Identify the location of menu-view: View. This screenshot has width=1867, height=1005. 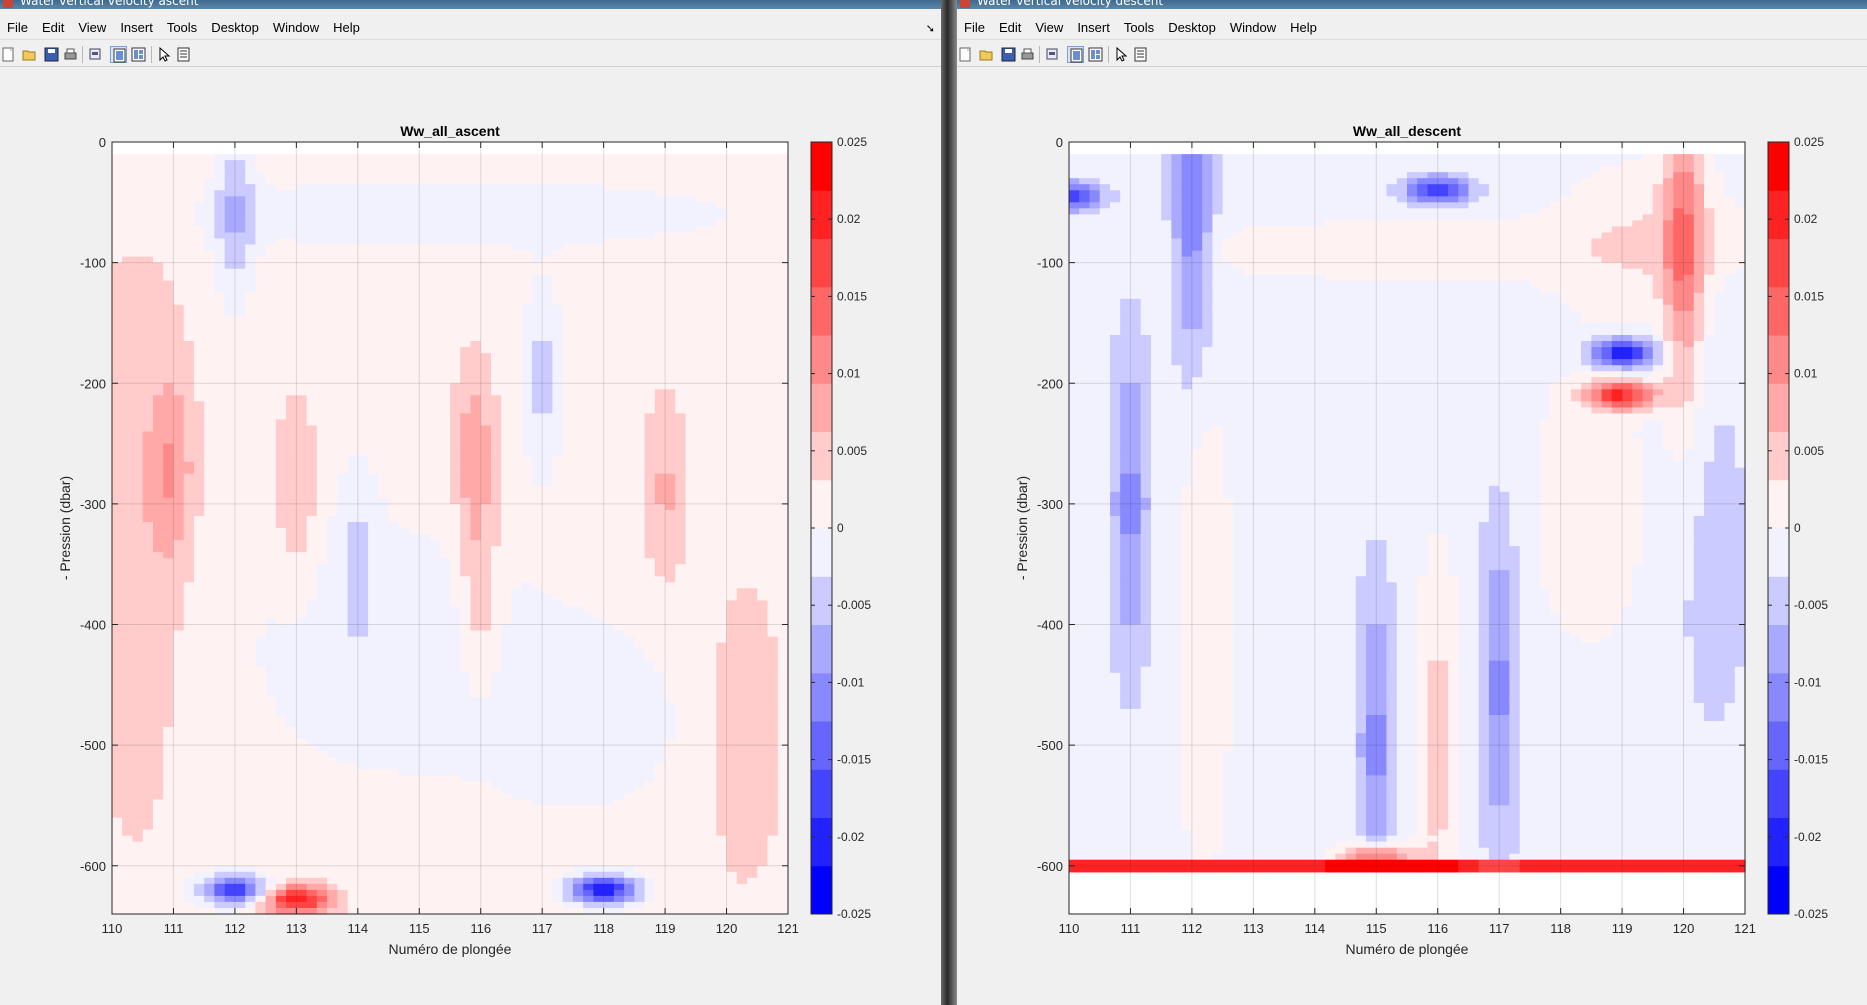
(92, 27).